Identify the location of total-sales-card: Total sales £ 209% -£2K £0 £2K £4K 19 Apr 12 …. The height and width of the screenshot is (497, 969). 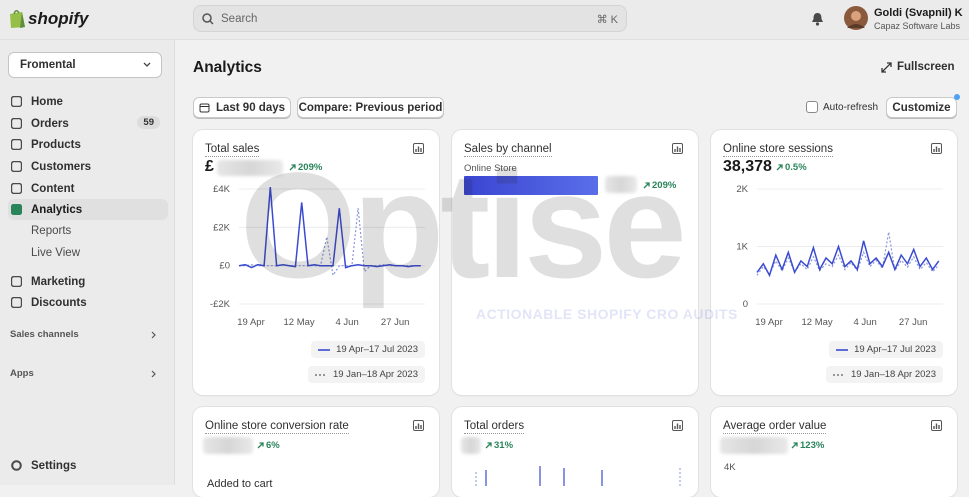
(316, 262).